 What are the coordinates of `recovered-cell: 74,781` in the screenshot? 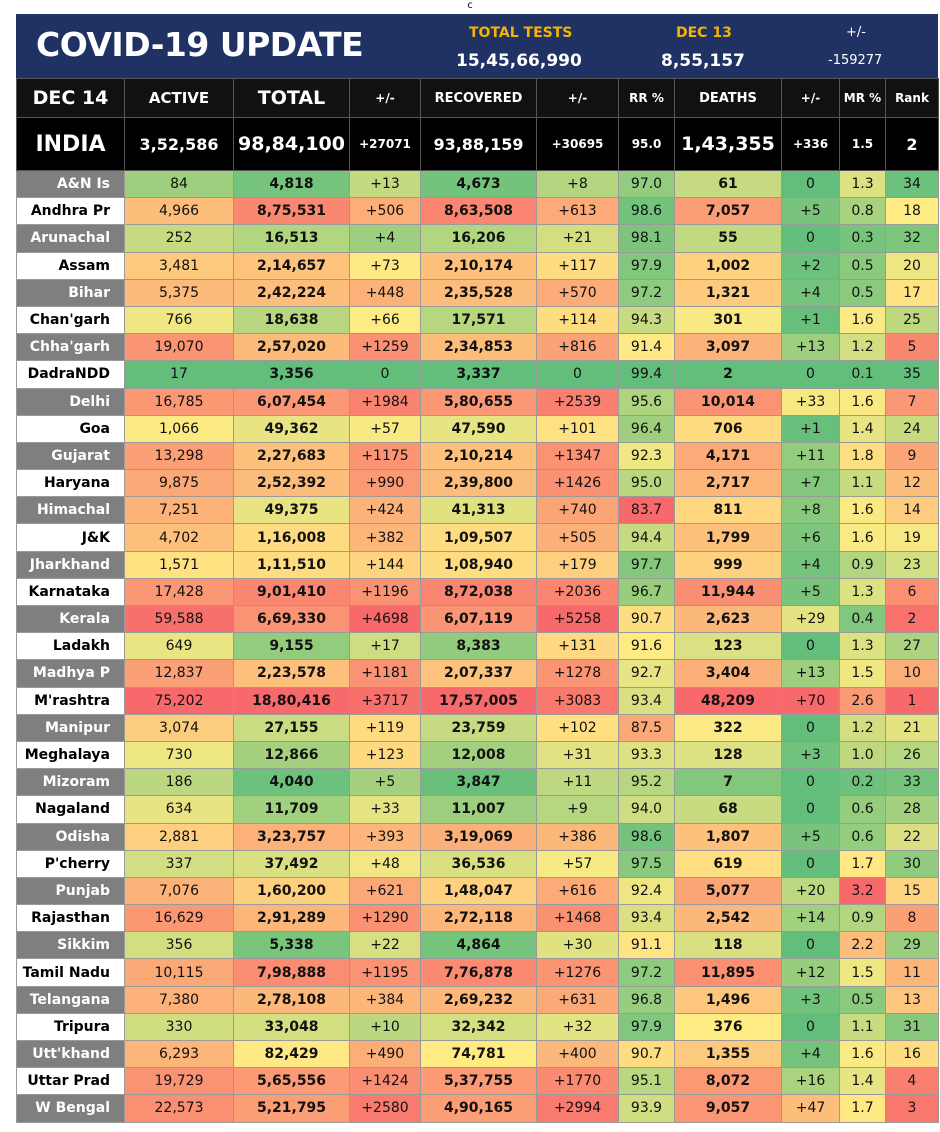 It's located at (478, 1054).